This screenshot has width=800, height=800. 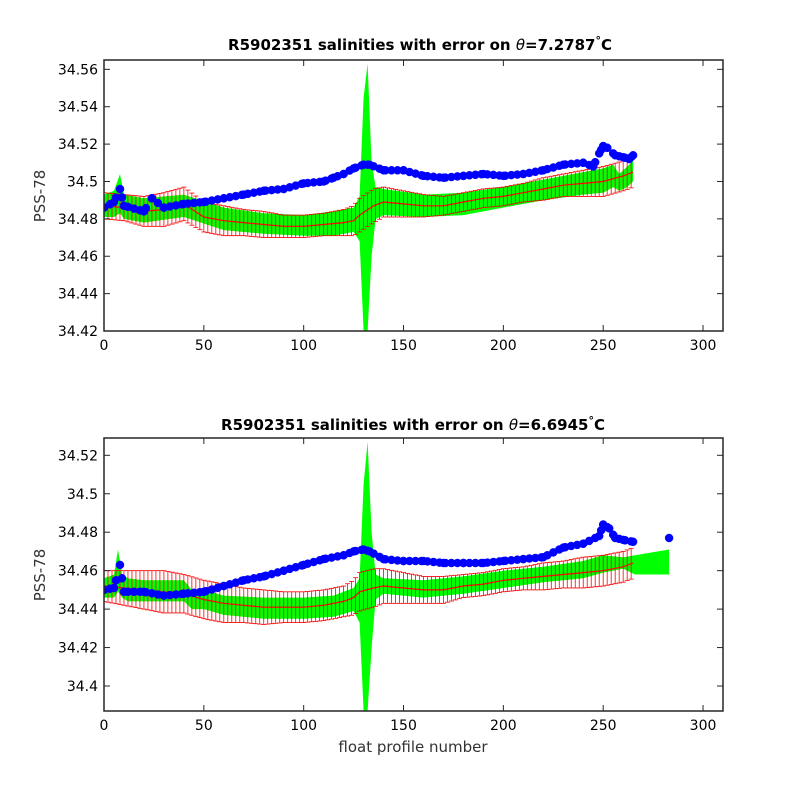 What do you see at coordinates (606, 45) in the screenshot?
I see `chart-top-title-unit: C` at bounding box center [606, 45].